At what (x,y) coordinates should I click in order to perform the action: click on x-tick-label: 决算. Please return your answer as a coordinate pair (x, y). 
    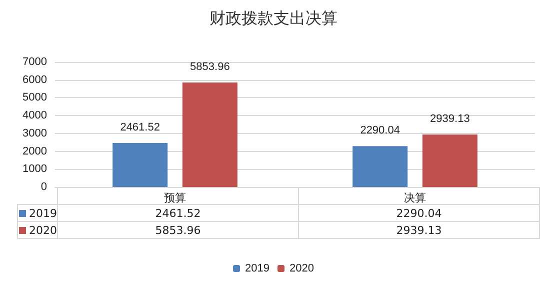
    Looking at the image, I should click on (415, 198).